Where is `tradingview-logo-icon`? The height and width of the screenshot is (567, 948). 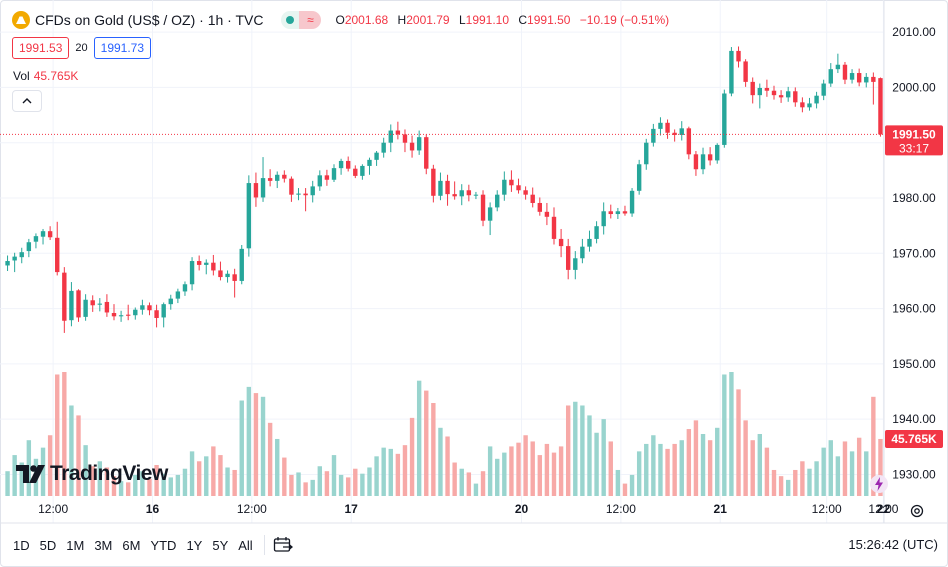 tradingview-logo-icon is located at coordinates (30, 474).